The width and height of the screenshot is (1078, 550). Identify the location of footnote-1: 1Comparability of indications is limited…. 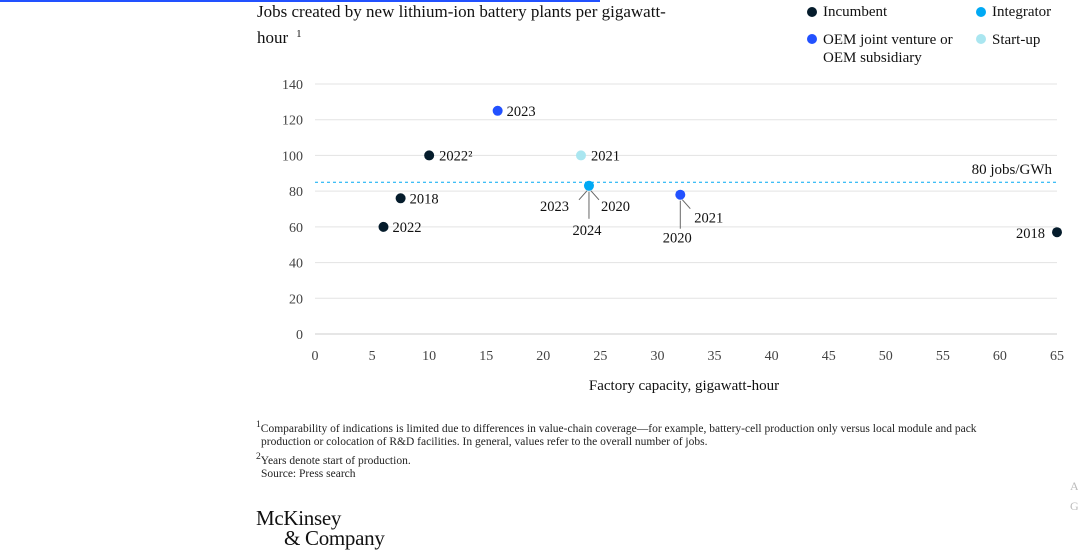
(656, 427).